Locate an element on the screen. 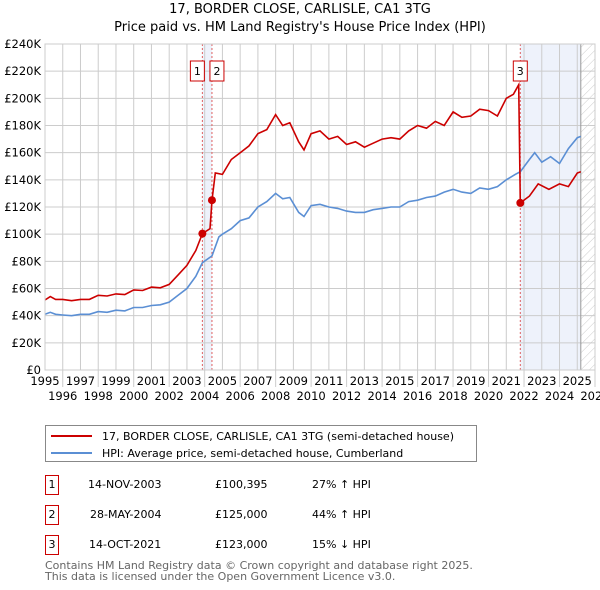 The width and height of the screenshot is (600, 590). x-tick-label: 2024 is located at coordinates (559, 396).